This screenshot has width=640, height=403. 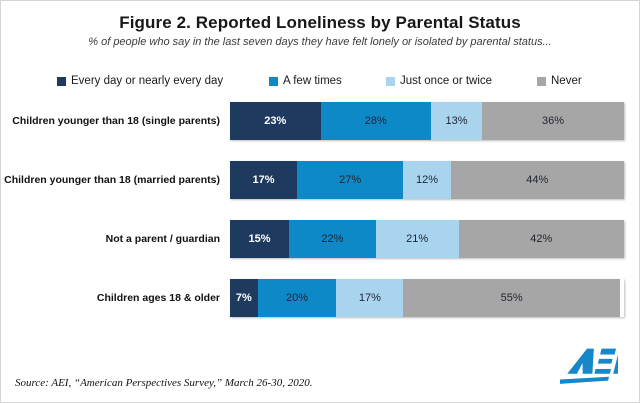 I want to click on legend-item: Just once or twice, so click(x=461, y=81).